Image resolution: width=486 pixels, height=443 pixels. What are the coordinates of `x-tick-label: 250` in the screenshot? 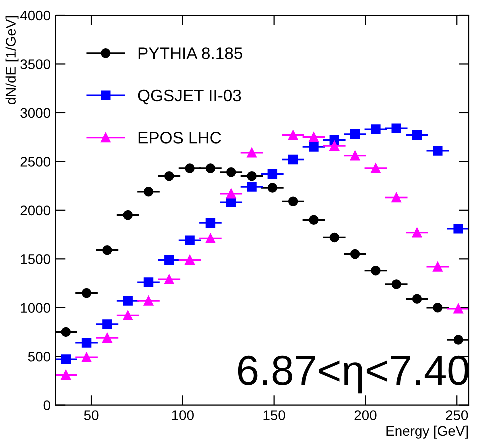 It's located at (457, 415).